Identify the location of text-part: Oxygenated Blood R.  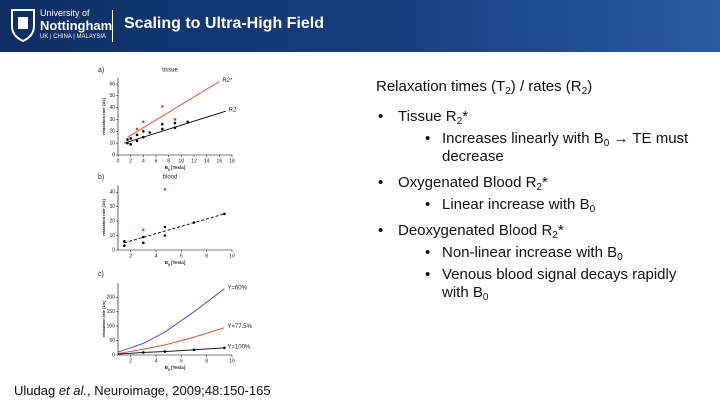
(467, 182).